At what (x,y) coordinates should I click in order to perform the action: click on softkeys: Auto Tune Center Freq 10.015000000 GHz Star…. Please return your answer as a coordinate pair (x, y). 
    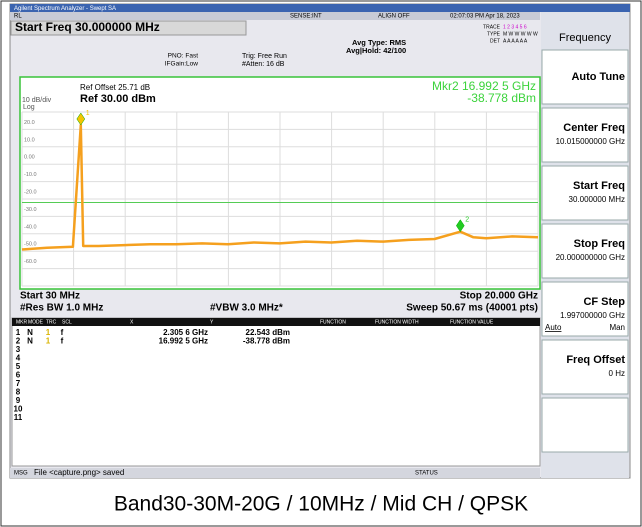
    Looking at the image, I should click on (585, 251).